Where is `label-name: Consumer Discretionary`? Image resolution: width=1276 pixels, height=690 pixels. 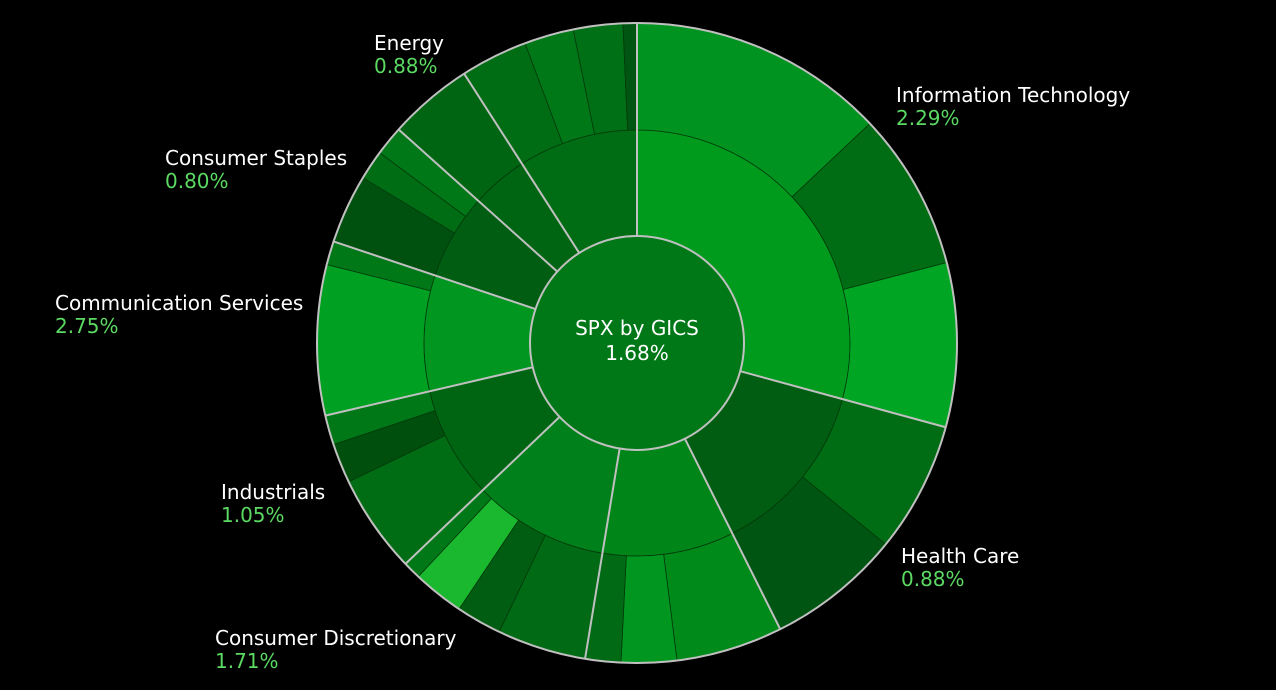 label-name: Consumer Discretionary is located at coordinates (336, 638).